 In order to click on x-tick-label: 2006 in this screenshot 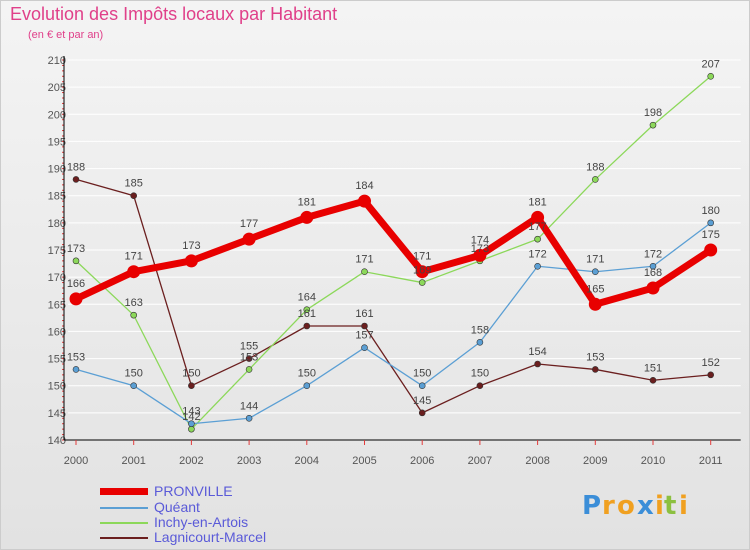, I will do `click(422, 461)`.